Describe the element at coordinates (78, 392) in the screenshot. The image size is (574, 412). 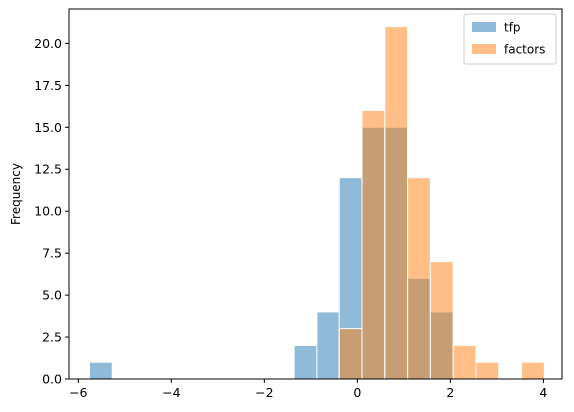
I see `x-tick-label-0: −6` at that location.